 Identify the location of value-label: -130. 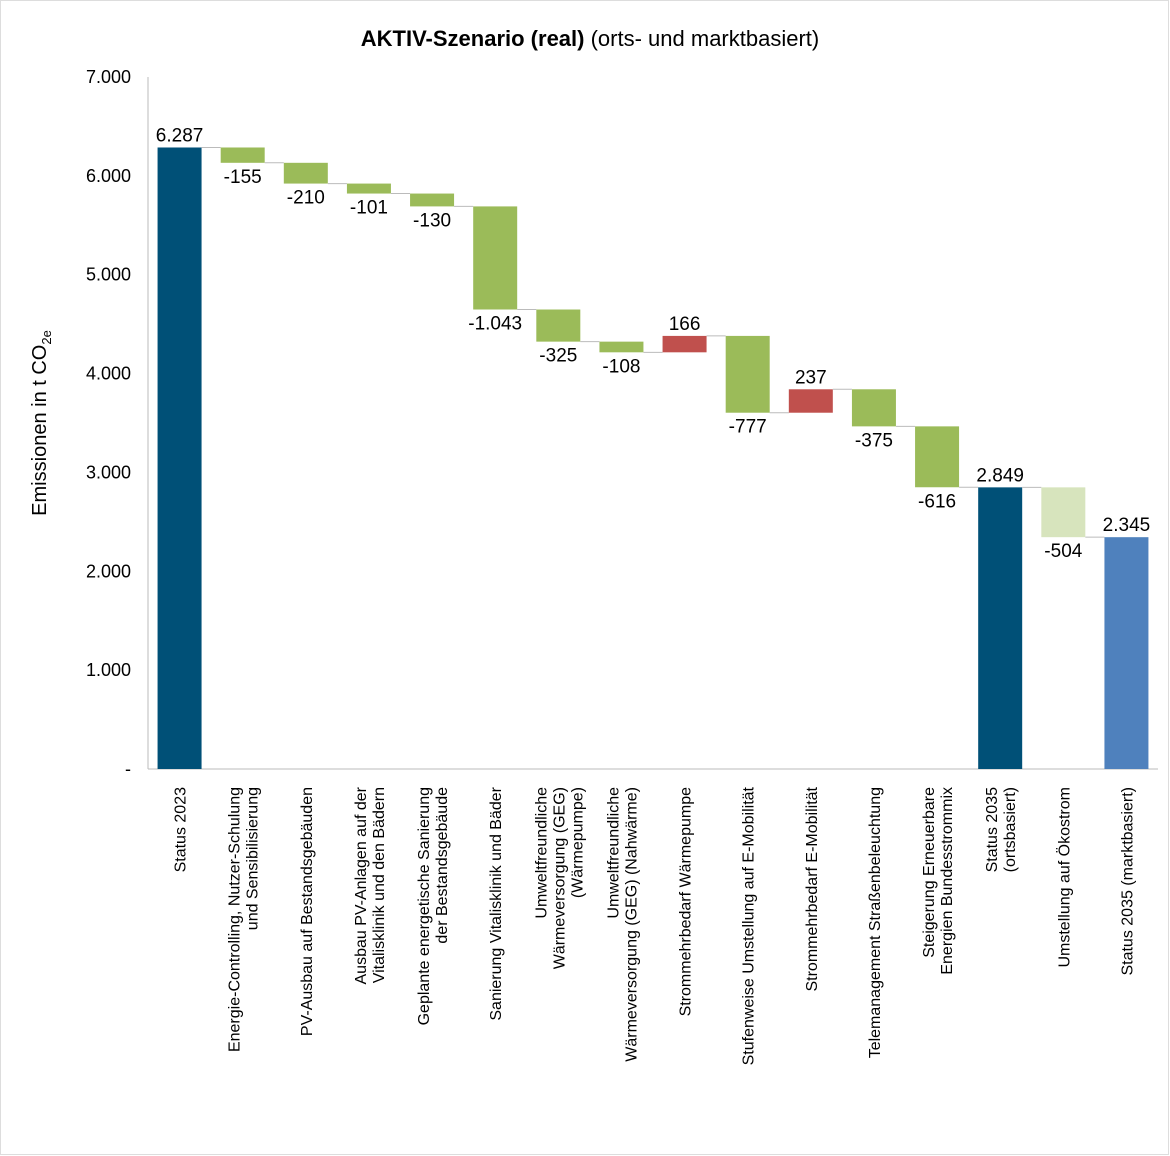
(432, 220).